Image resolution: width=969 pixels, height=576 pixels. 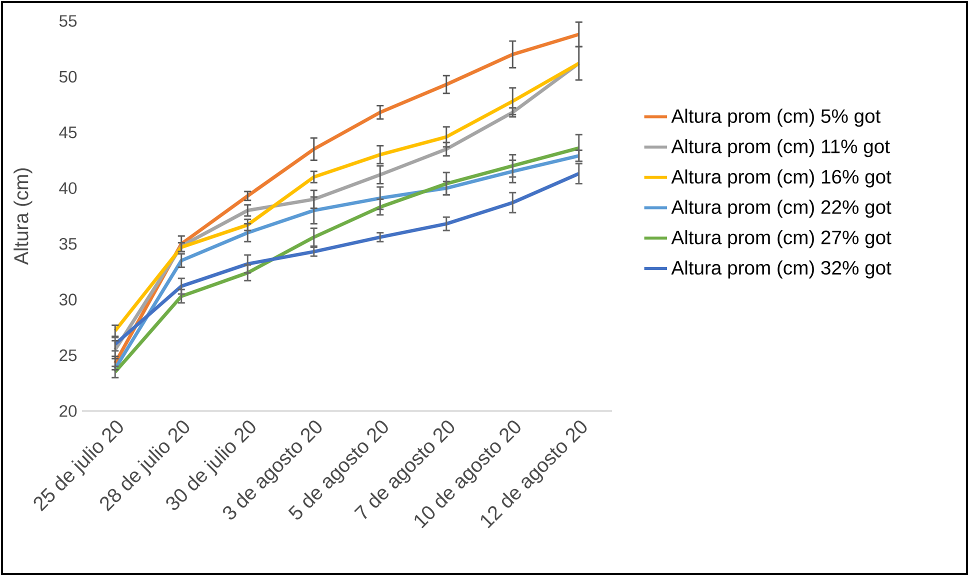 What do you see at coordinates (68, 132) in the screenshot?
I see `y-tick-label: 45` at bounding box center [68, 132].